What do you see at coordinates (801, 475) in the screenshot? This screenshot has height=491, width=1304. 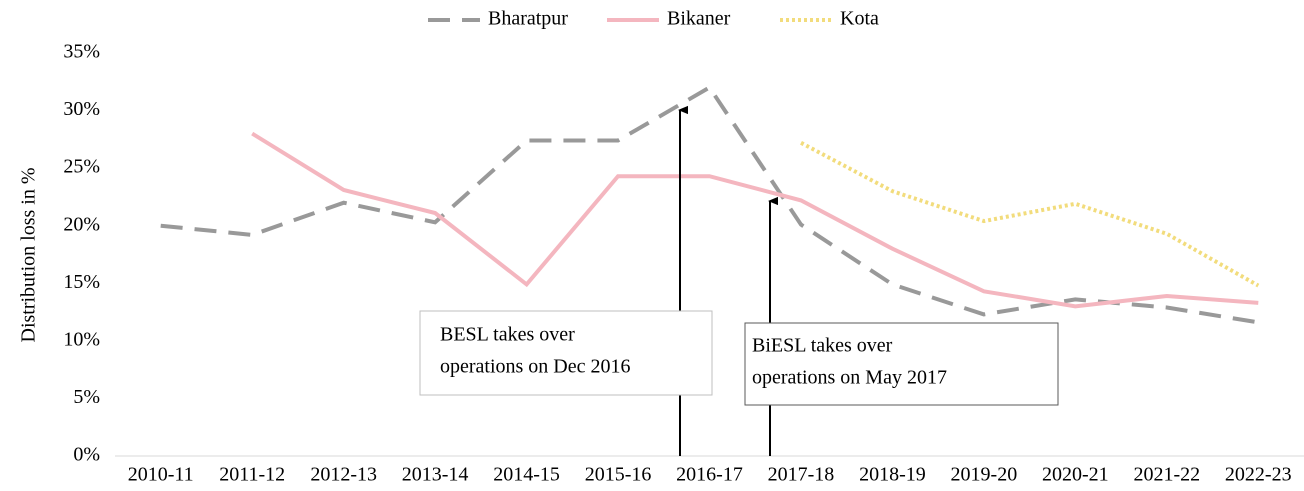 I see `x-tick-label: 2017-18` at bounding box center [801, 475].